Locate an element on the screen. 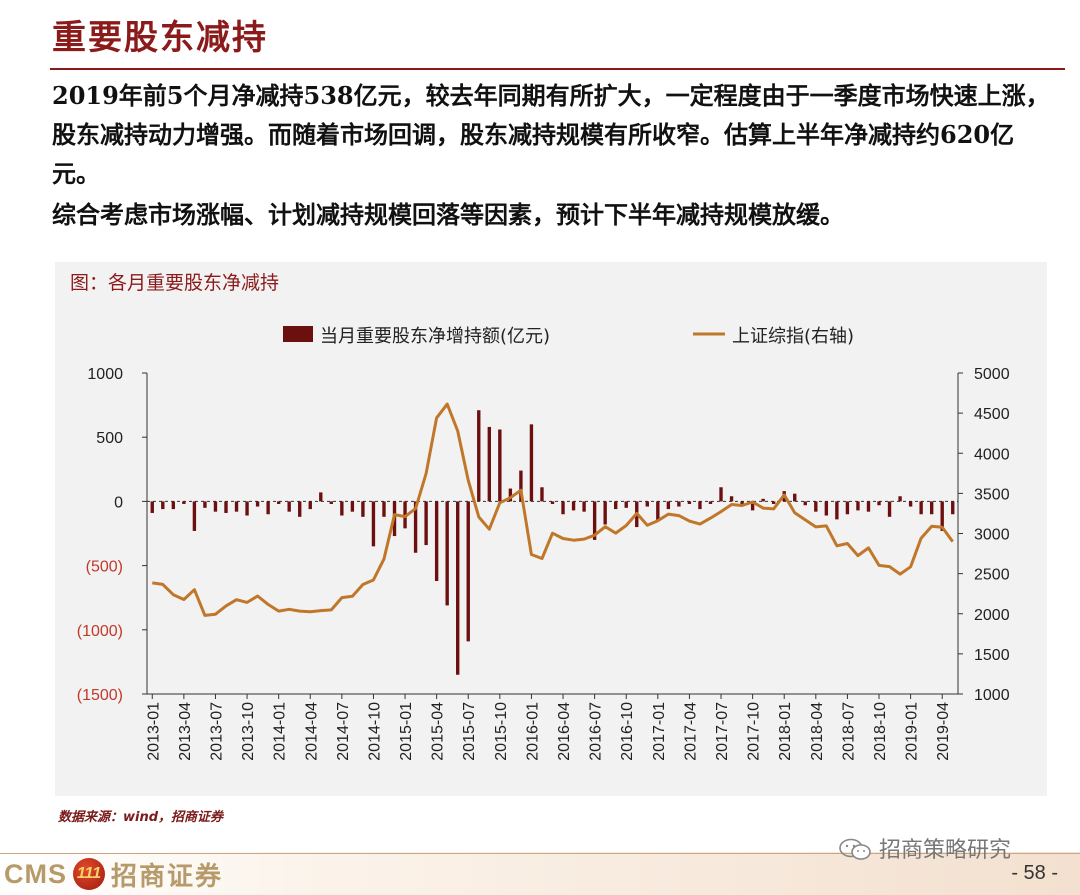  legend-label-line: 上证综指(右轴) is located at coordinates (793, 336).